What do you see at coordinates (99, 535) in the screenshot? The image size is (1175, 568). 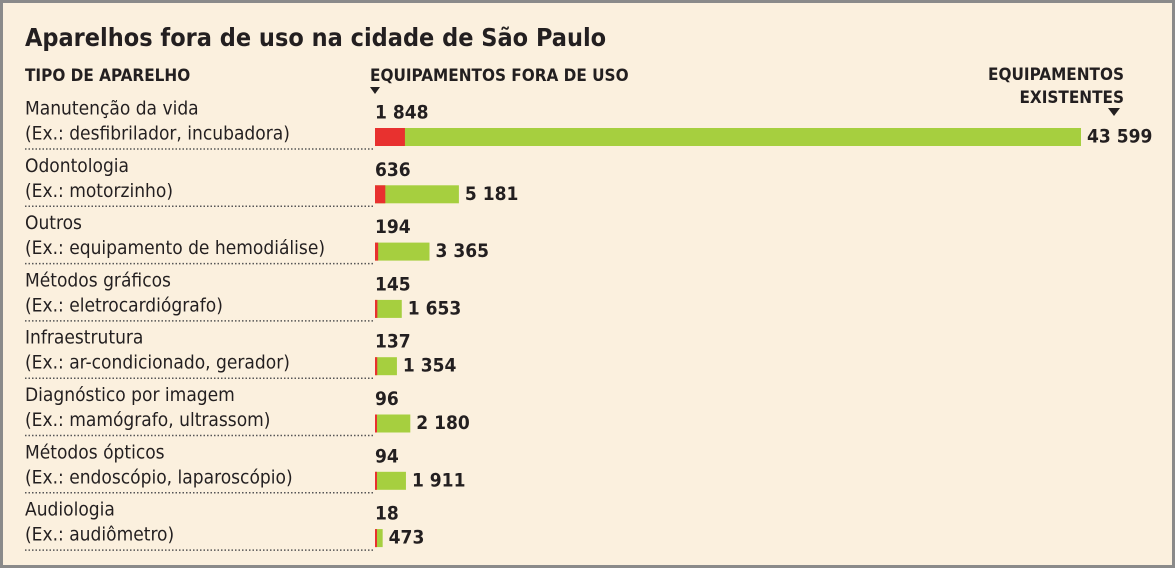 I see `category-example: (Ex.: audiômetro)` at bounding box center [99, 535].